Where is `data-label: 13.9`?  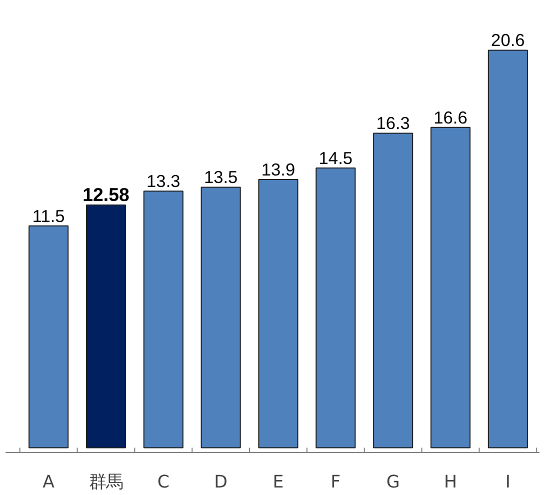
data-label: 13.9 is located at coordinates (278, 170).